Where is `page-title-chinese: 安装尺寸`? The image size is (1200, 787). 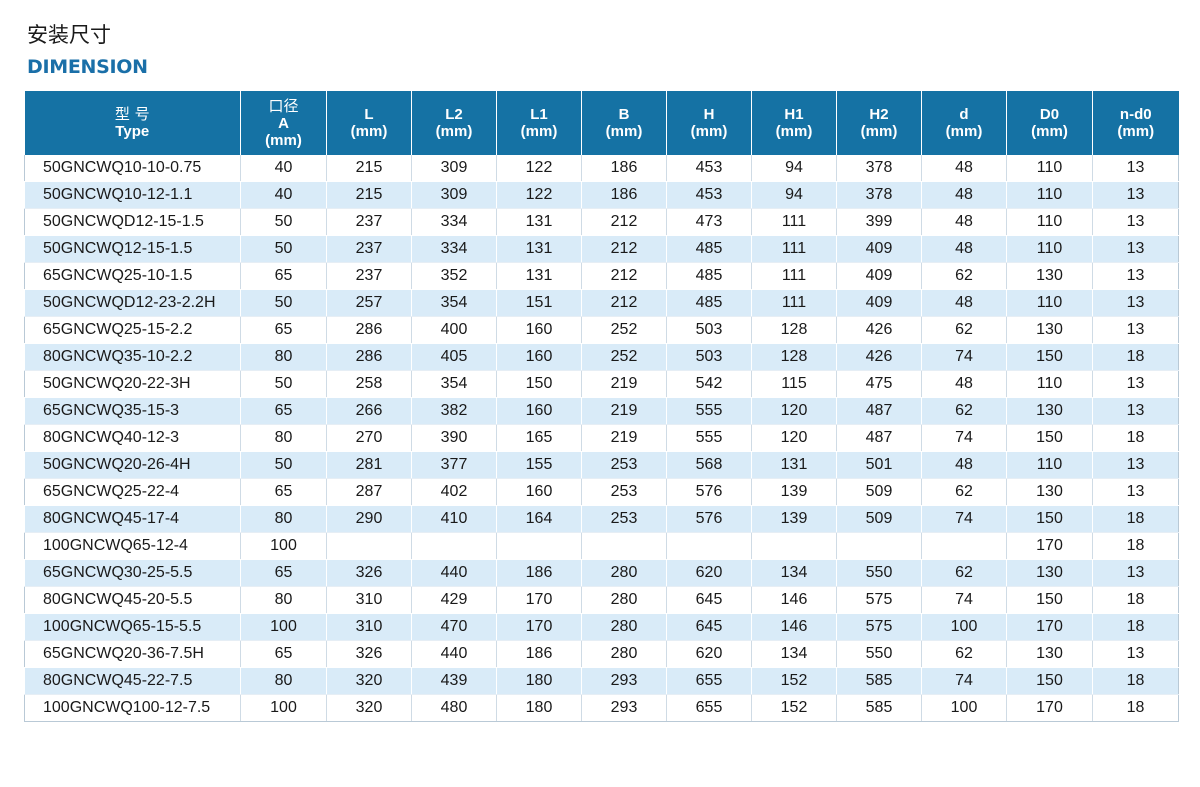
page-title-chinese: 安装尺寸 is located at coordinates (69, 35).